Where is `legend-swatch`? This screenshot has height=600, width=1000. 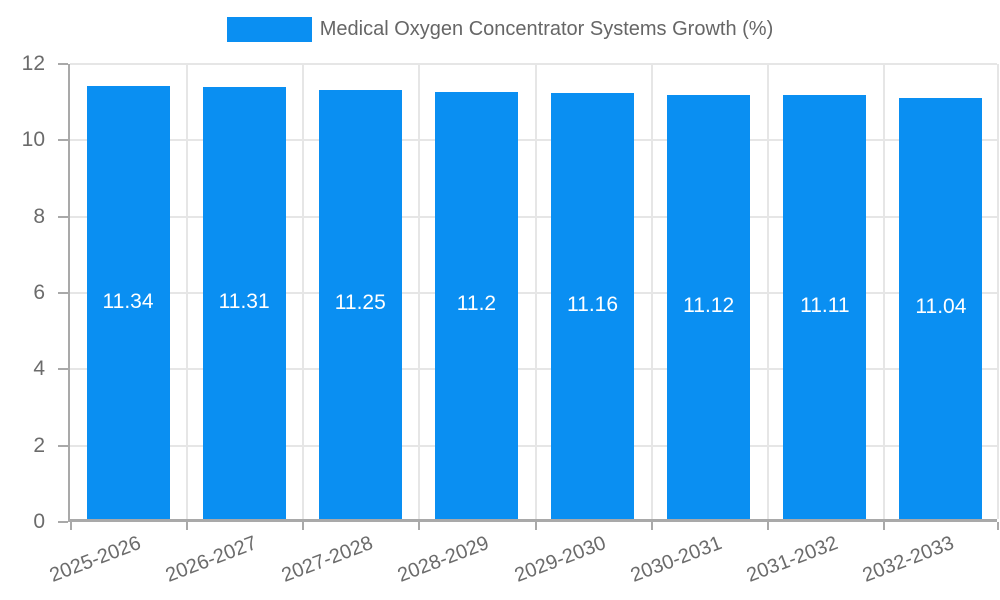
legend-swatch is located at coordinates (269, 29).